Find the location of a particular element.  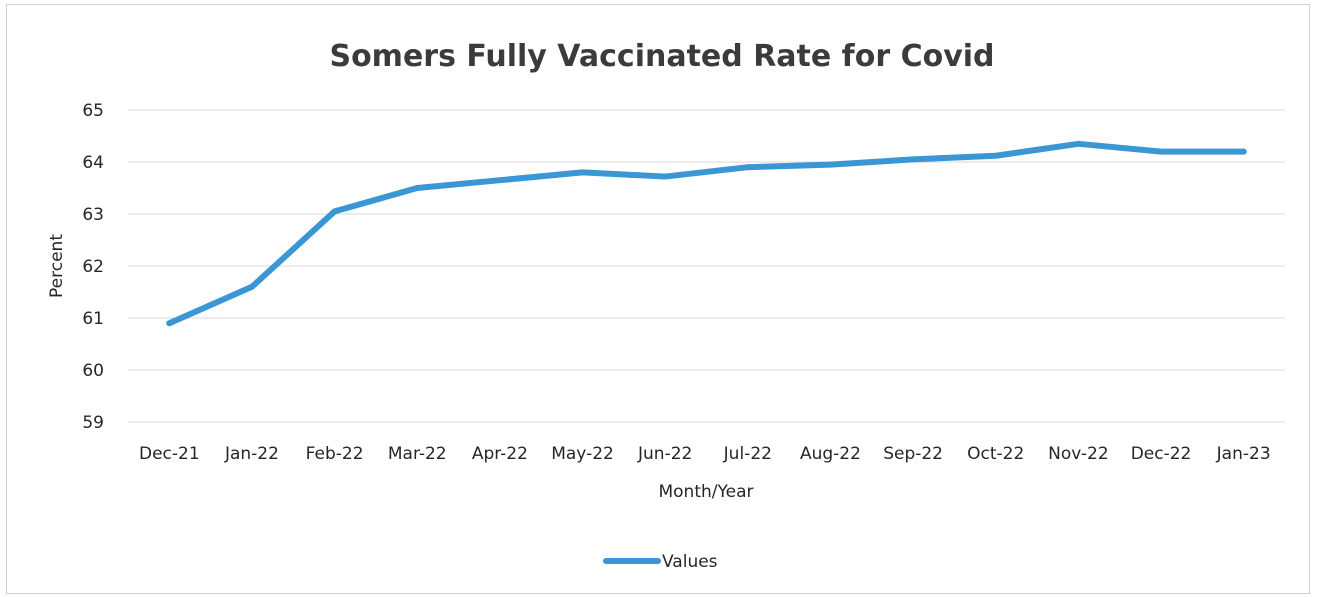

x-tick-label: Dec-22 is located at coordinates (1161, 454).